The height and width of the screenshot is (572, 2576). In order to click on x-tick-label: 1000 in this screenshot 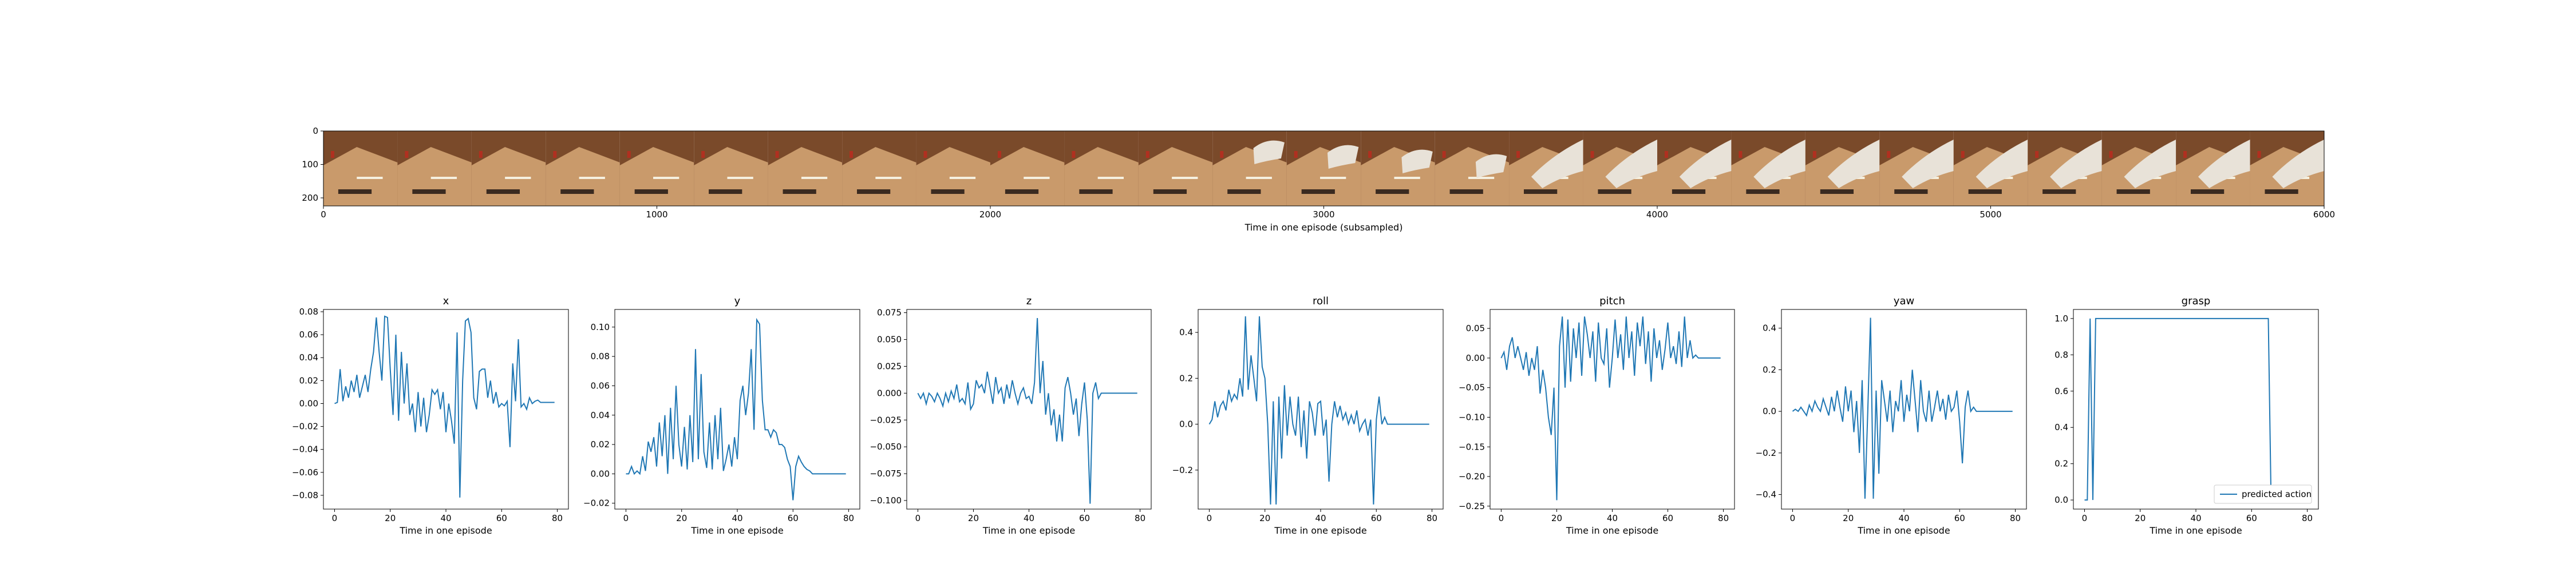, I will do `click(656, 214)`.